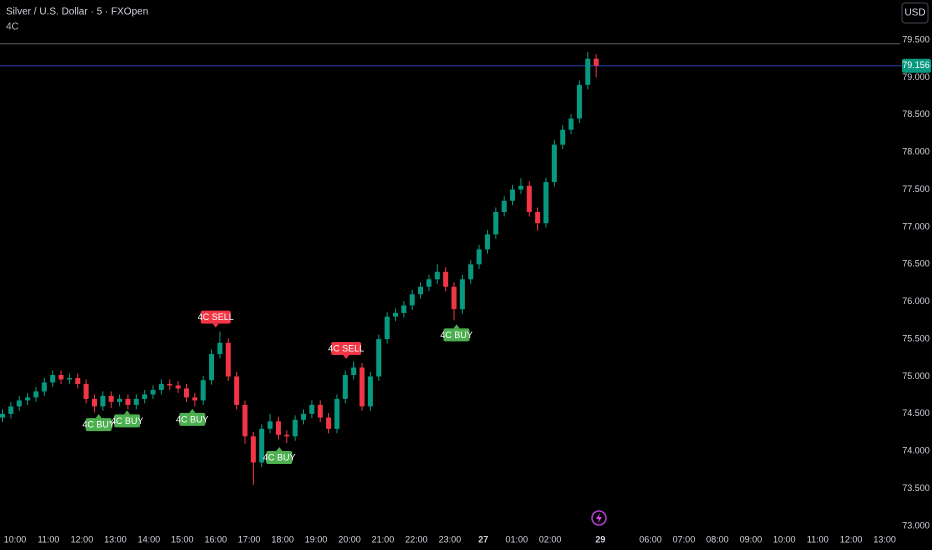  Describe the element at coordinates (916, 189) in the screenshot. I see `y-tick-label: 77.500` at that location.